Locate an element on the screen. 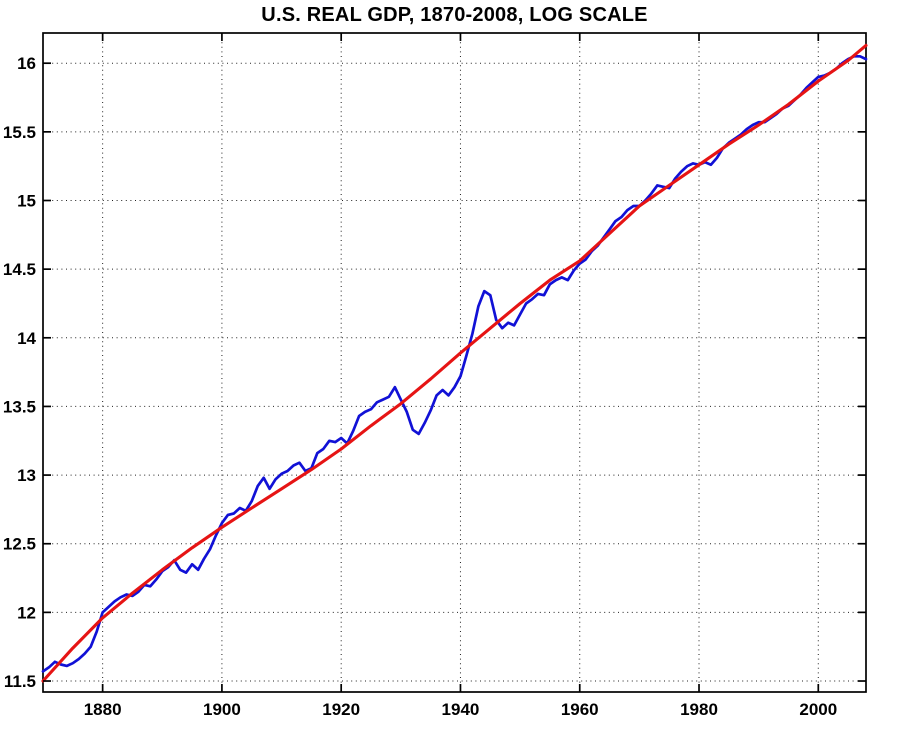 The image size is (909, 743). x-tick-label: 1920 is located at coordinates (341, 709).